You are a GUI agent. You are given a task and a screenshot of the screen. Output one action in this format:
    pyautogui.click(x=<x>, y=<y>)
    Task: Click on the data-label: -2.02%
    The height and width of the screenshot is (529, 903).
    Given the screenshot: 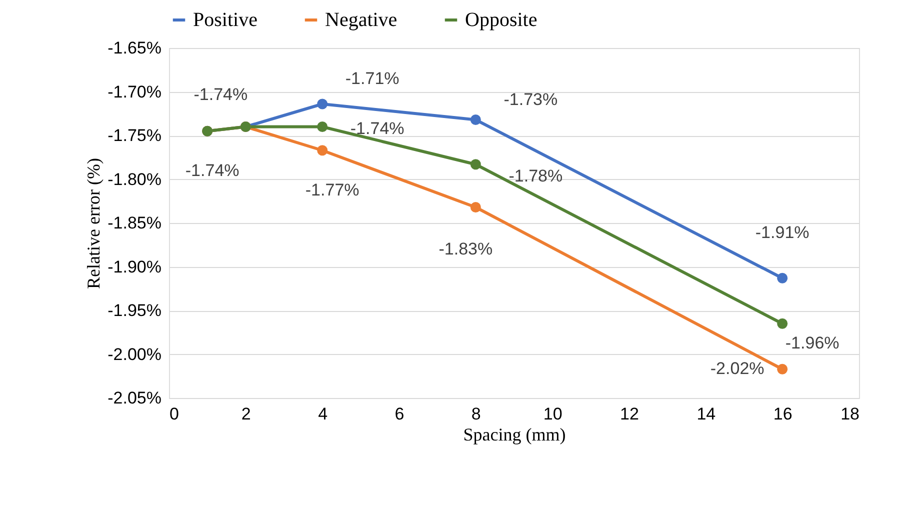 What is the action you would take?
    pyautogui.click(x=737, y=368)
    